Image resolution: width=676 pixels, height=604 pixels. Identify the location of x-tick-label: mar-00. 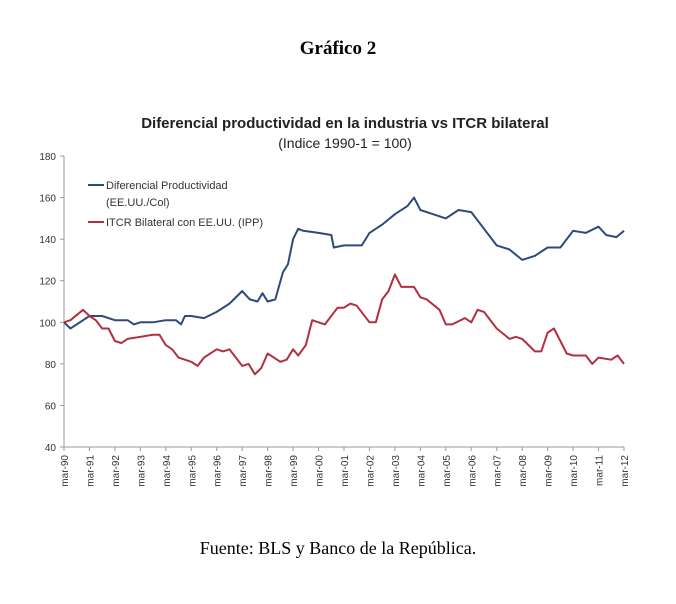
(320, 471).